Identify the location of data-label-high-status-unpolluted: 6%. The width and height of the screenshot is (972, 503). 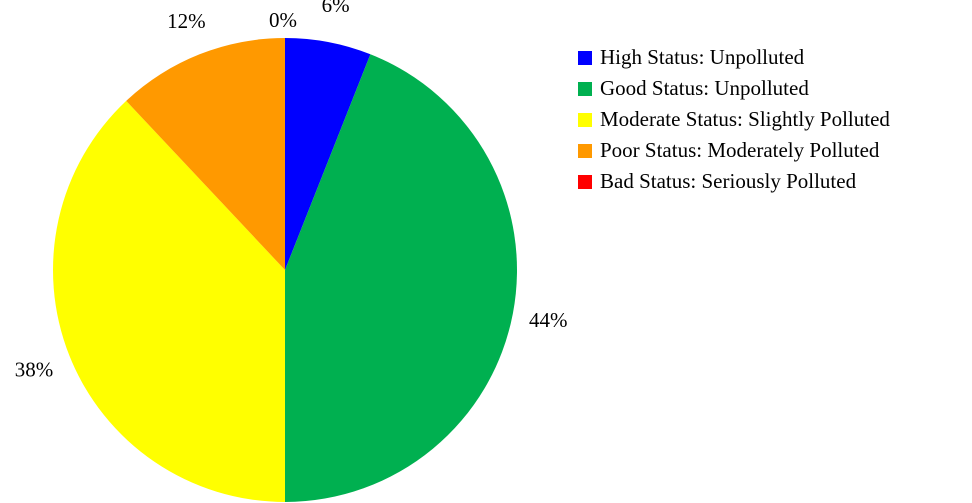
(336, 8).